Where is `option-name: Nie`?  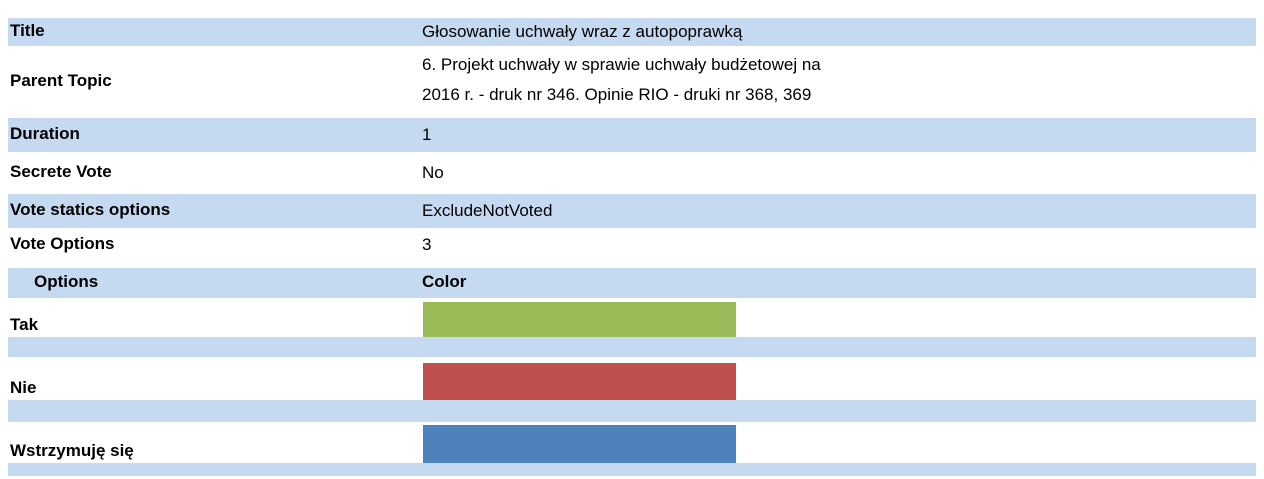 option-name: Nie is located at coordinates (23, 387).